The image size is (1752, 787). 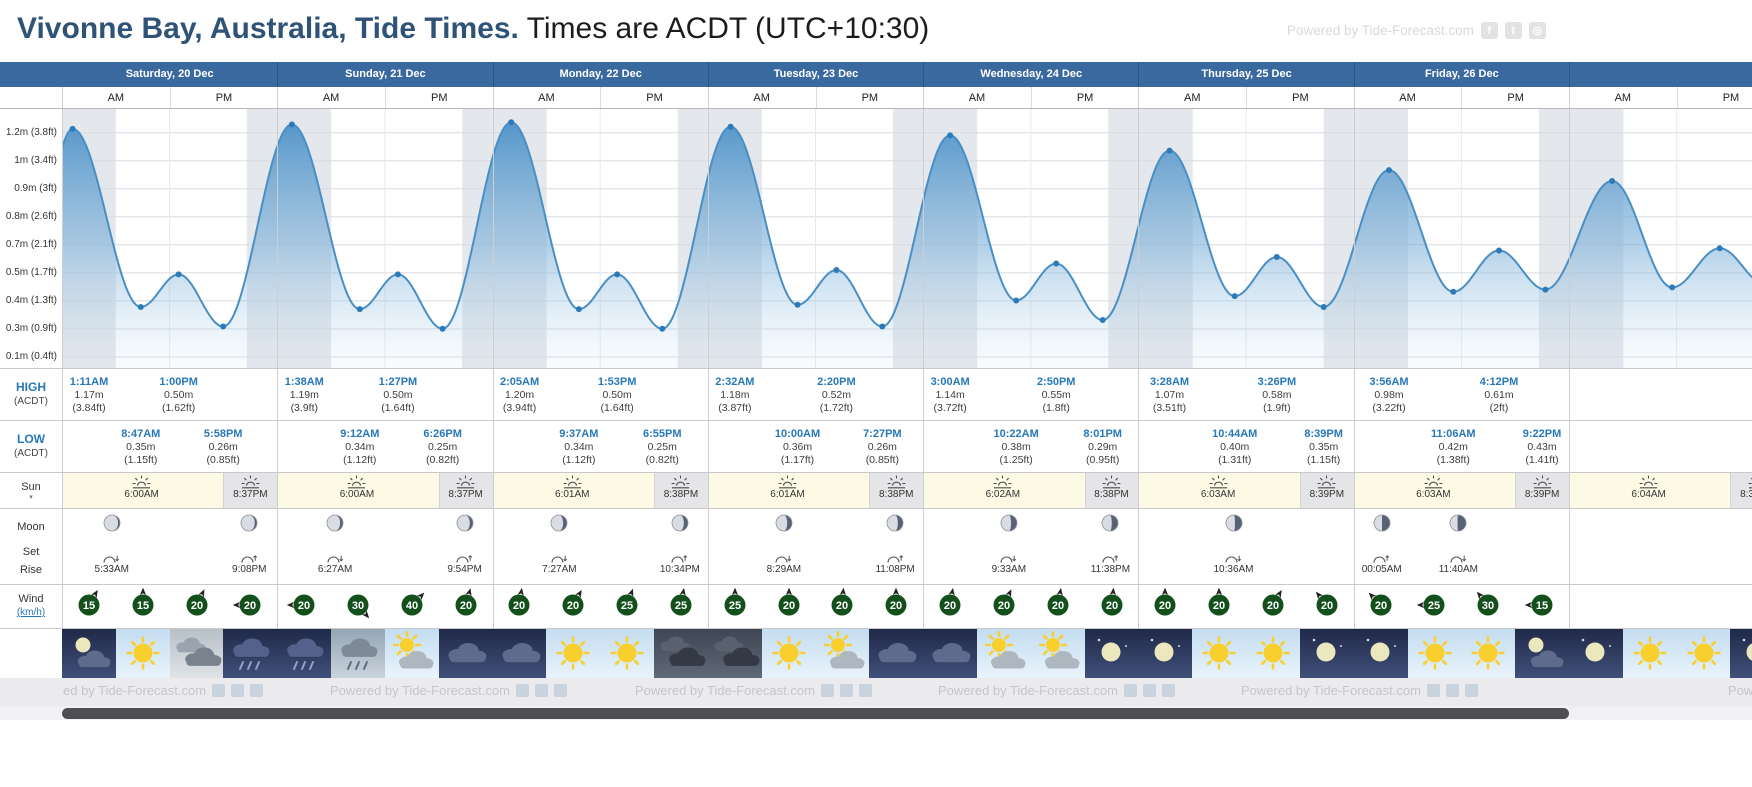 What do you see at coordinates (1110, 544) in the screenshot?
I see `moon-entry: 11:38PM` at bounding box center [1110, 544].